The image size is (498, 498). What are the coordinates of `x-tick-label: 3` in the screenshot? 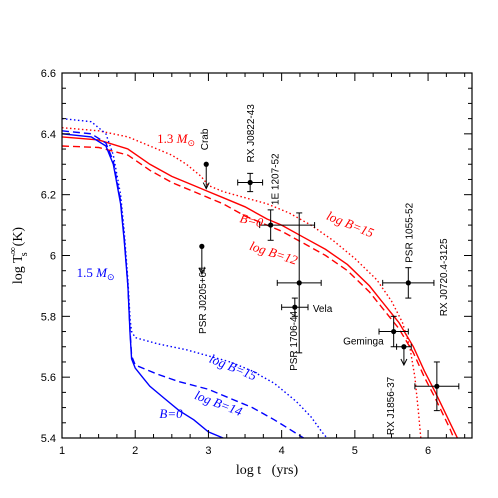 It's located at (208, 451).